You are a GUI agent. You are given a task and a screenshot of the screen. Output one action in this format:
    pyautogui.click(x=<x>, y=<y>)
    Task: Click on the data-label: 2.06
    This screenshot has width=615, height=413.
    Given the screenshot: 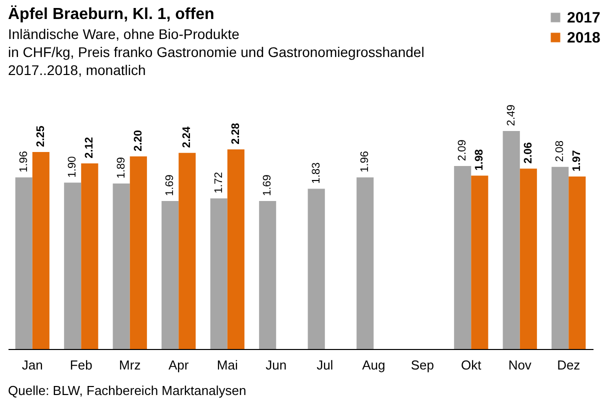 What is the action you would take?
    pyautogui.click(x=528, y=153)
    